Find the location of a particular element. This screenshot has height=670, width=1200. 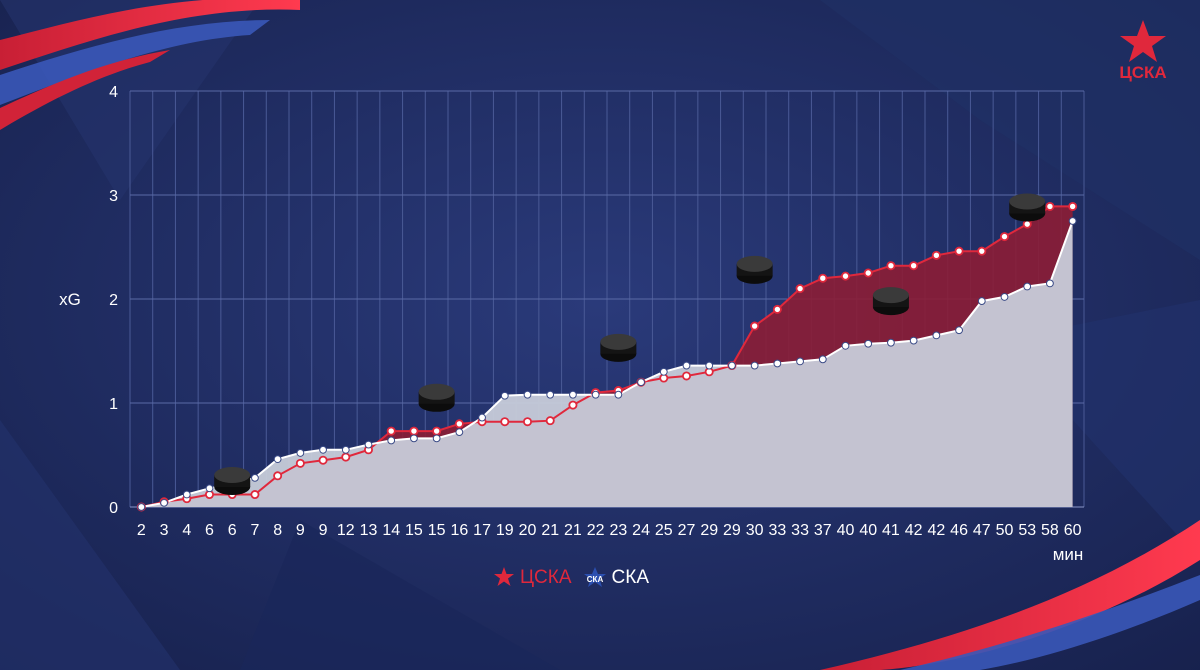

x-tick-label: 17 is located at coordinates (482, 530).